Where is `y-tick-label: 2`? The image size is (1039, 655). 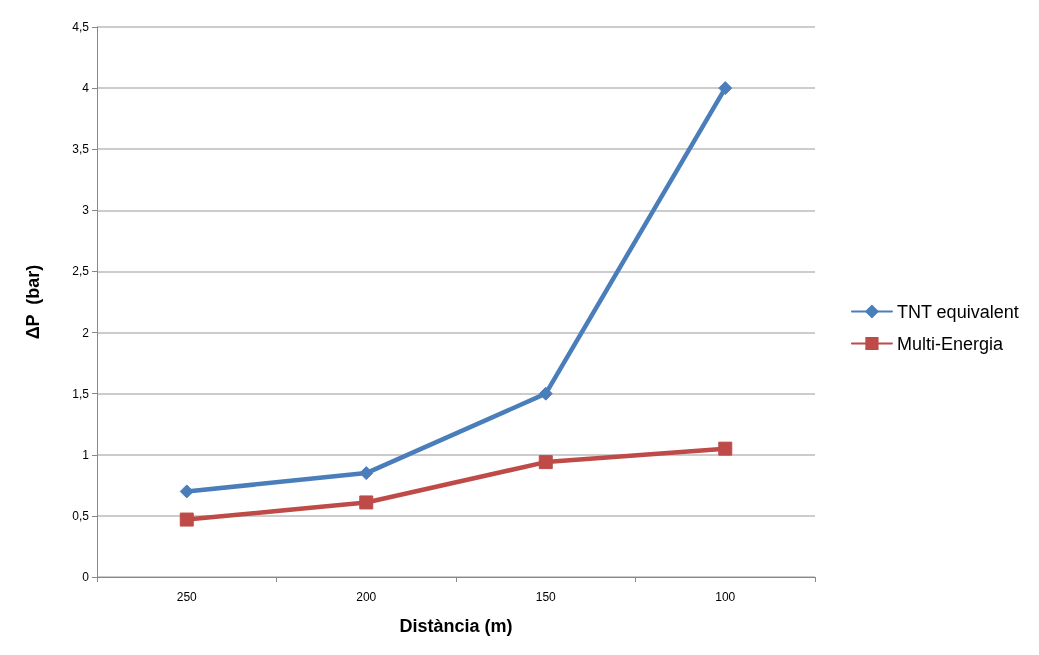
y-tick-label: 2 is located at coordinates (86, 332).